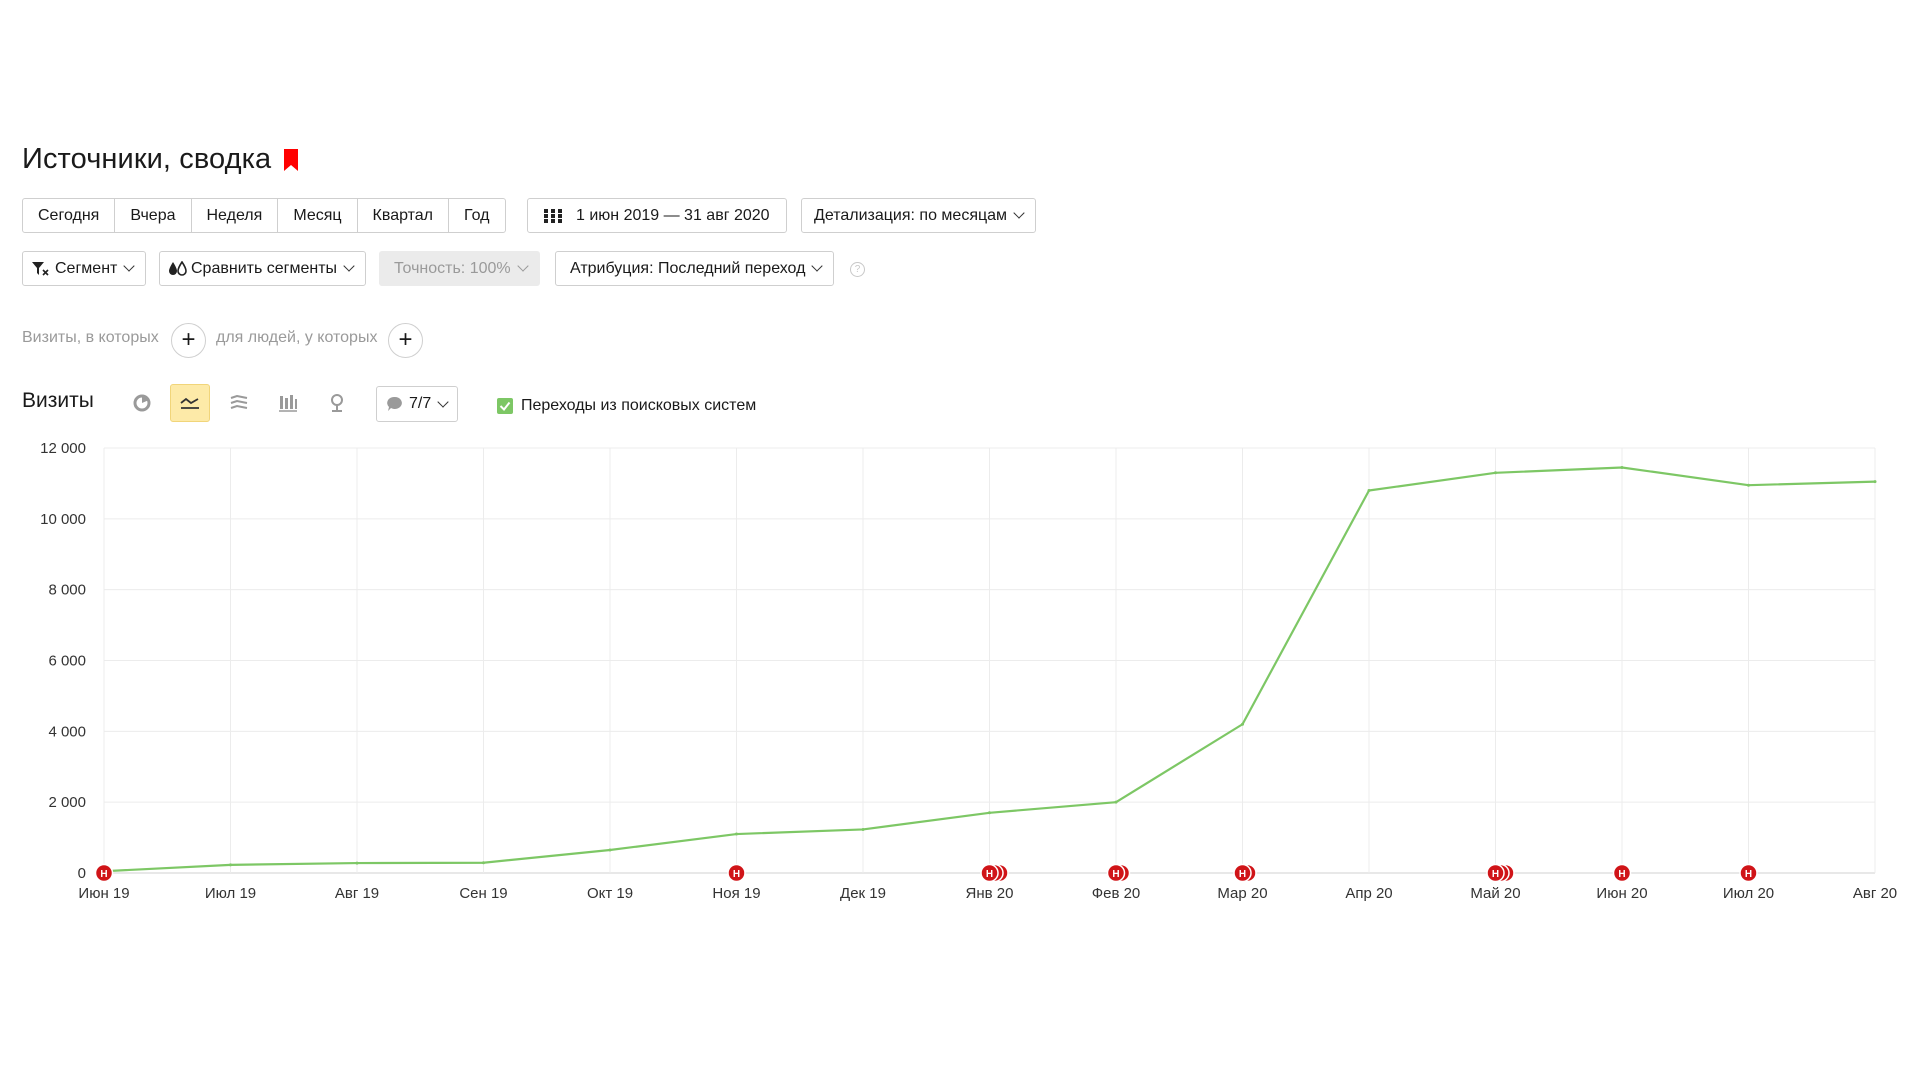 This screenshot has width=1920, height=1081. I want to click on x-tick-label: Апр 20, so click(1368, 893).